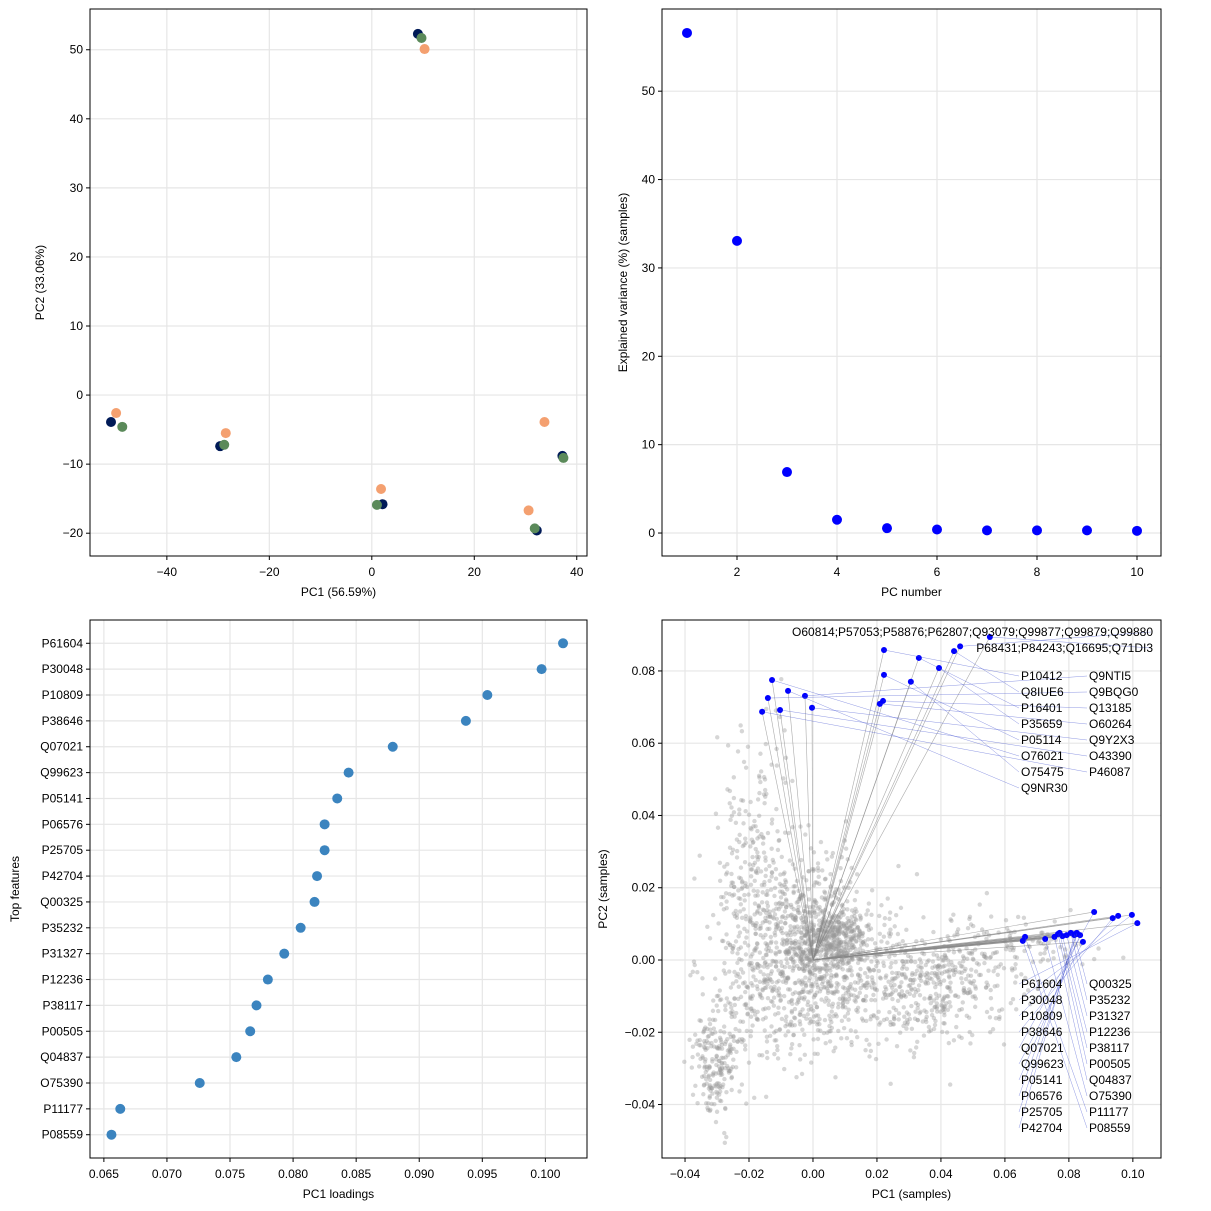 This screenshot has width=1211, height=1211. Describe the element at coordinates (1112, 740) in the screenshot. I see `loading-label: Q9Y2X3` at that location.